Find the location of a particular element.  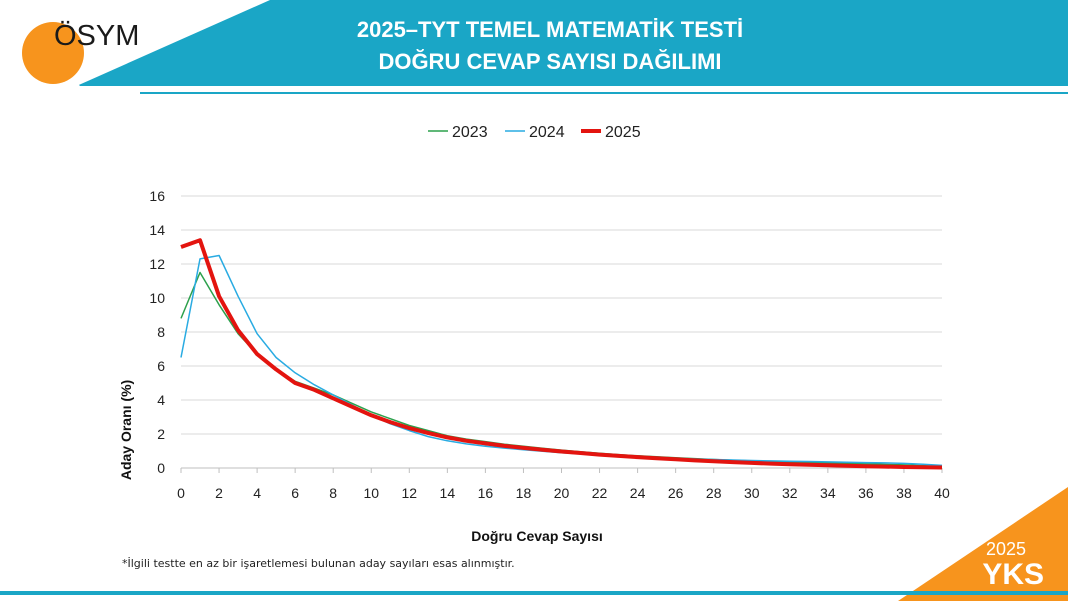

x-tick-label: 38 is located at coordinates (904, 493).